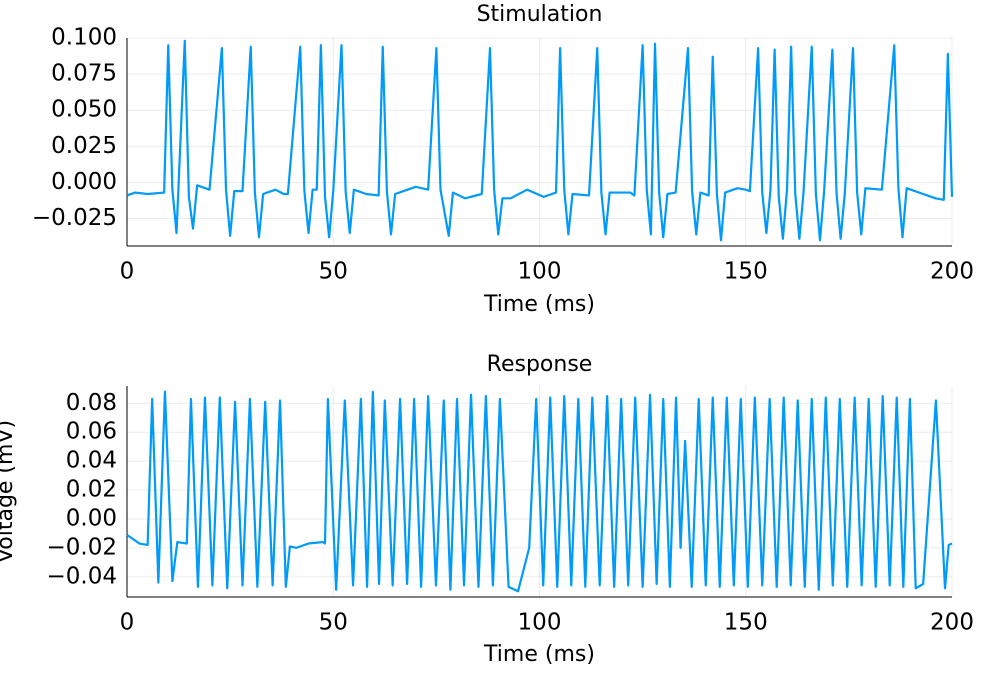  I want to click on y-tick-label: −0.025, so click(74, 218).